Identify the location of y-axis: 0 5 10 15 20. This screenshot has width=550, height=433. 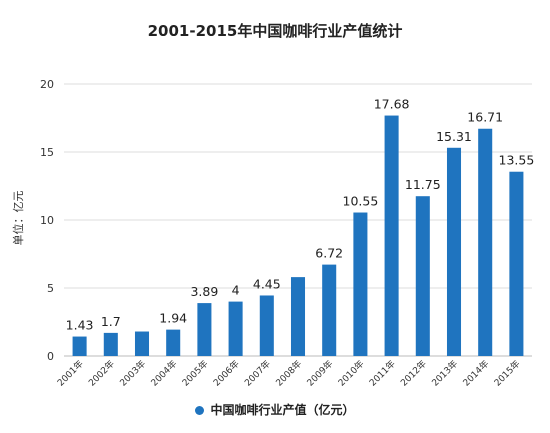
(47, 220).